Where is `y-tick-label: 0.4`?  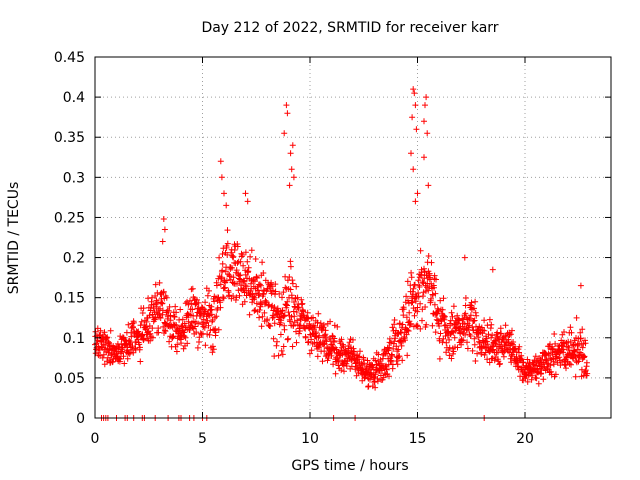
y-tick-label: 0.4 is located at coordinates (74, 98).